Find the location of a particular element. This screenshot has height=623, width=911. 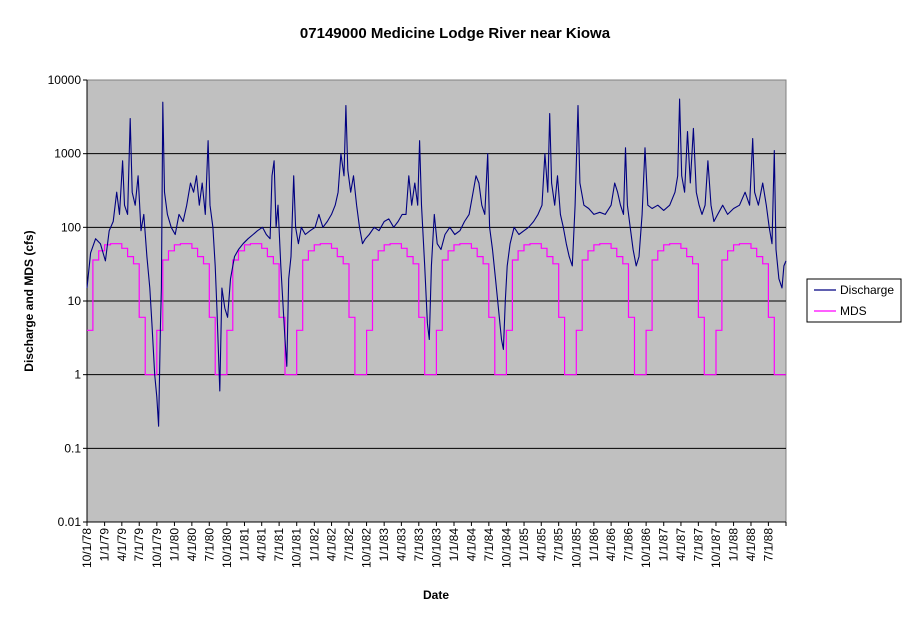

y-tick-label: 0.1 is located at coordinates (72, 448).